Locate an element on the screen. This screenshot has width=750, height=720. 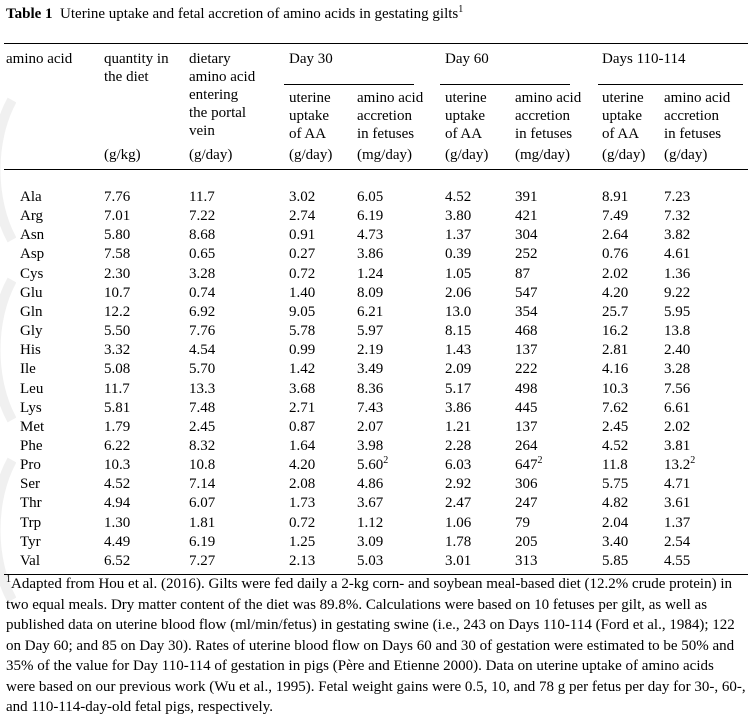
table-cell: 13.0 is located at coordinates (458, 312).